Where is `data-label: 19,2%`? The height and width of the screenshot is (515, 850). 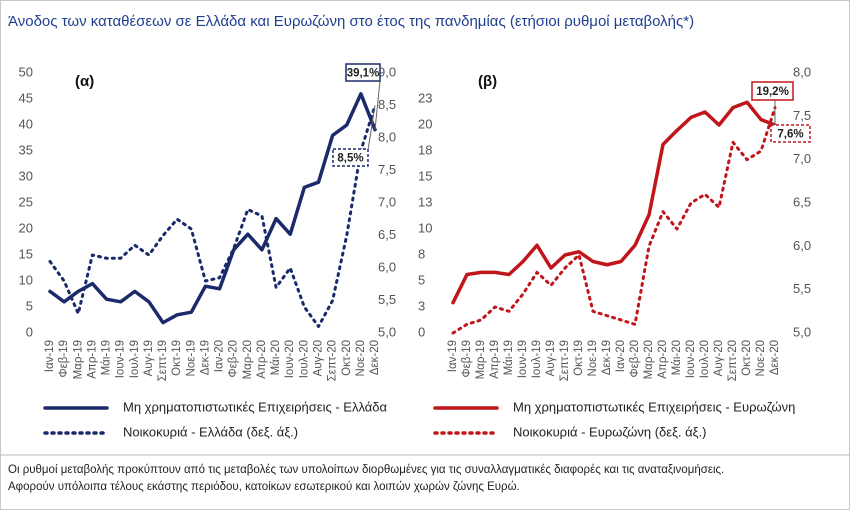 data-label: 19,2% is located at coordinates (772, 92).